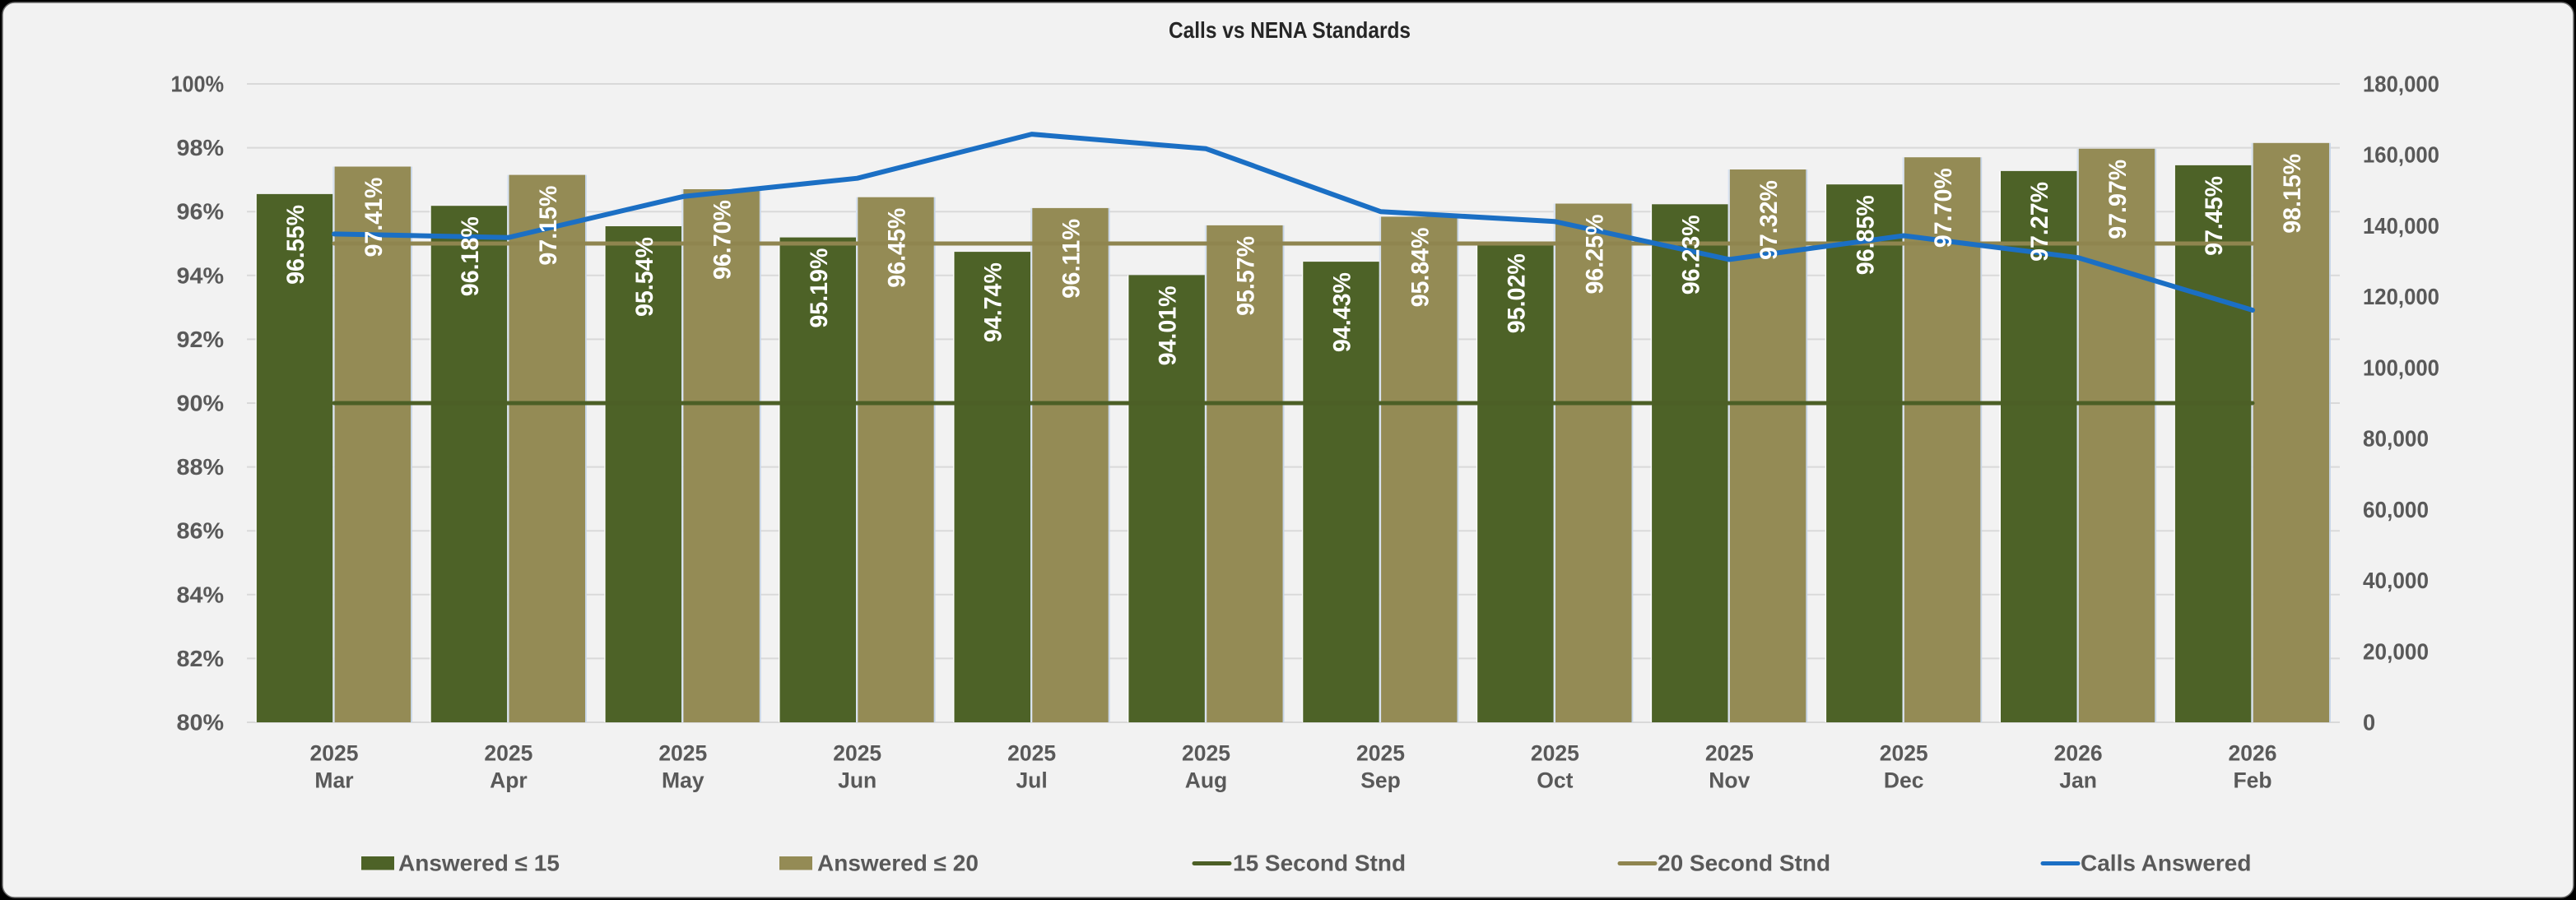  Describe the element at coordinates (1729, 780) in the screenshot. I see `svg-text: Nov` at that location.